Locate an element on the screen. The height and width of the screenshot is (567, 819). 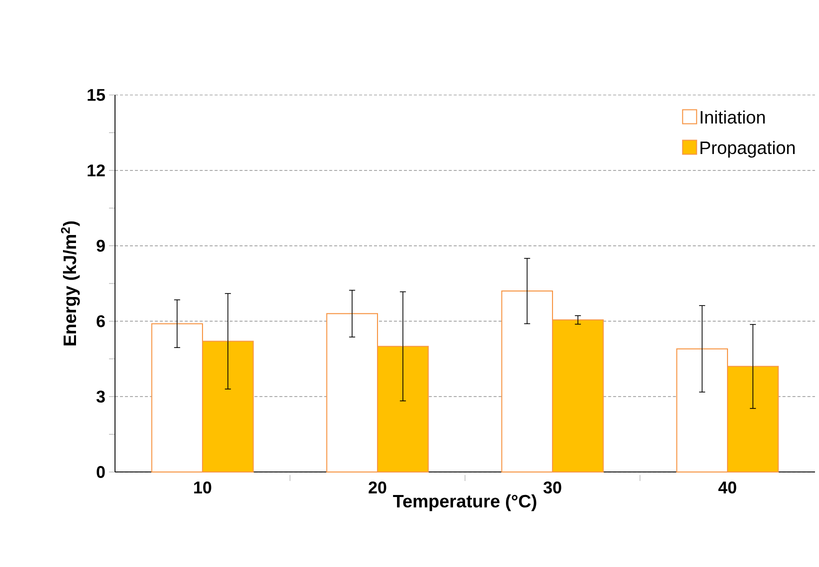
y-tick-label: 3 is located at coordinates (100, 396).